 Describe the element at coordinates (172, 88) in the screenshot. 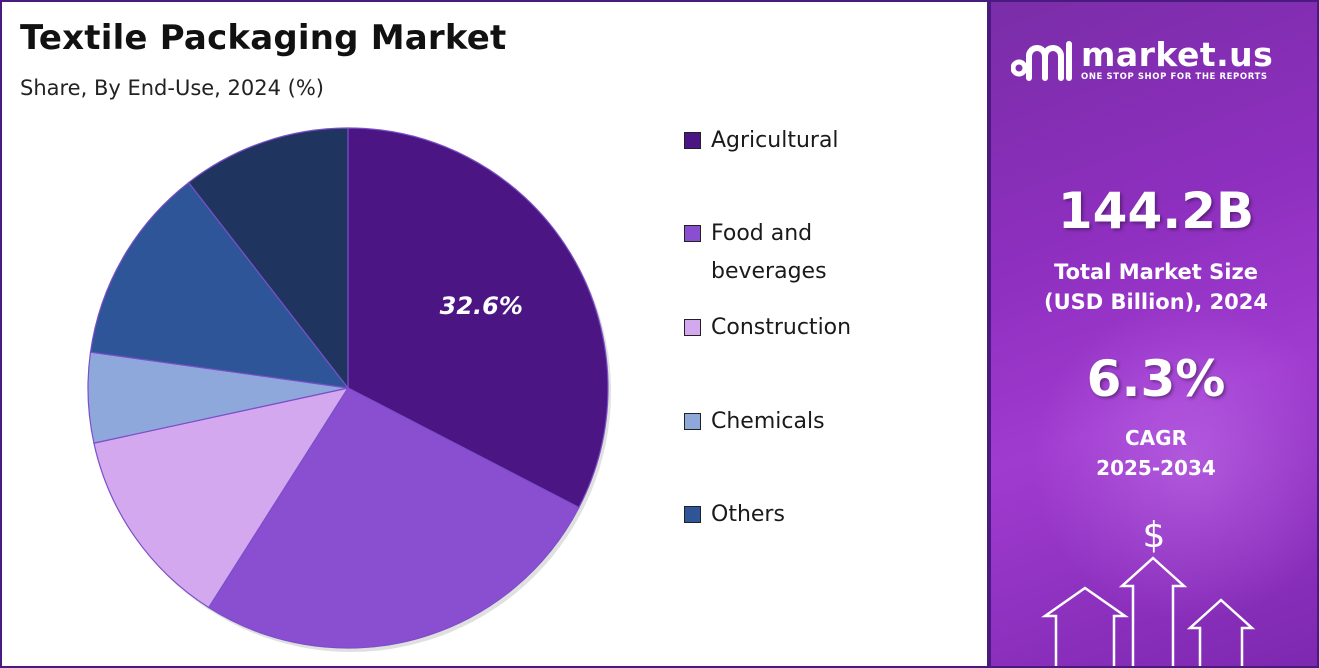

I see `chart-subtitle: Share, By End-Use, 2024 (%)` at that location.